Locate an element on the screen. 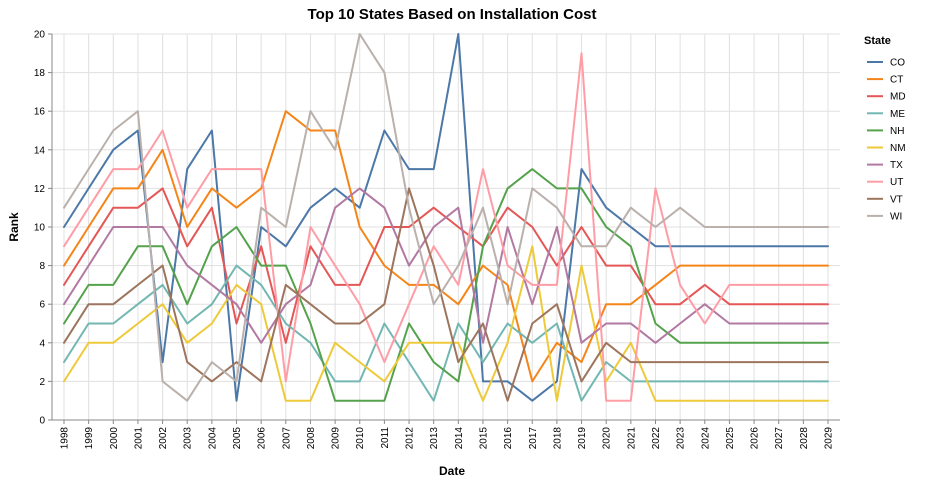 Image resolution: width=929 pixels, height=488 pixels. y-tick-label: 14 is located at coordinates (40, 150).